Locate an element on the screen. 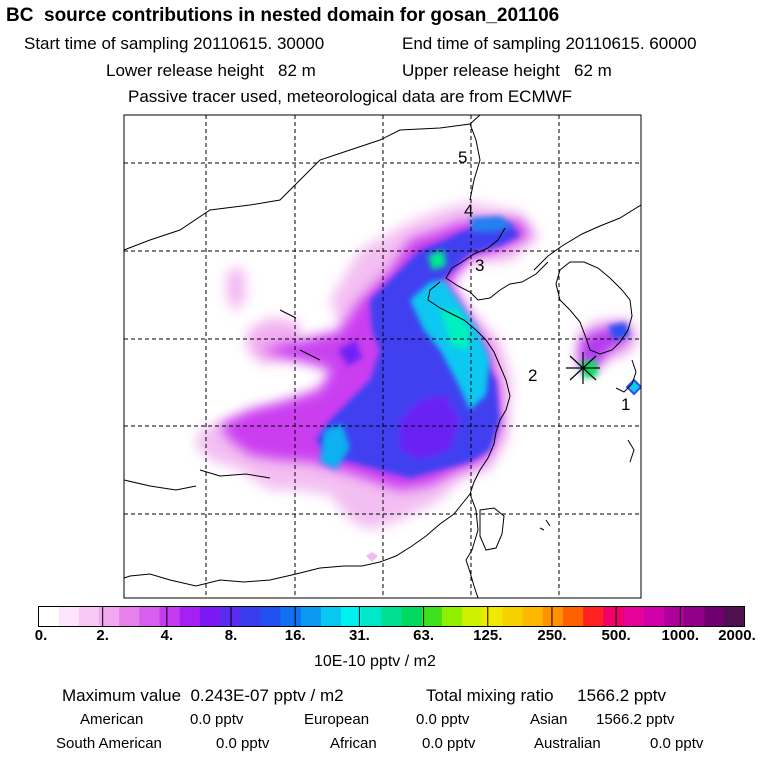 The height and width of the screenshot is (768, 768). lower-release-label: Lower release height 82 m is located at coordinates (211, 70).